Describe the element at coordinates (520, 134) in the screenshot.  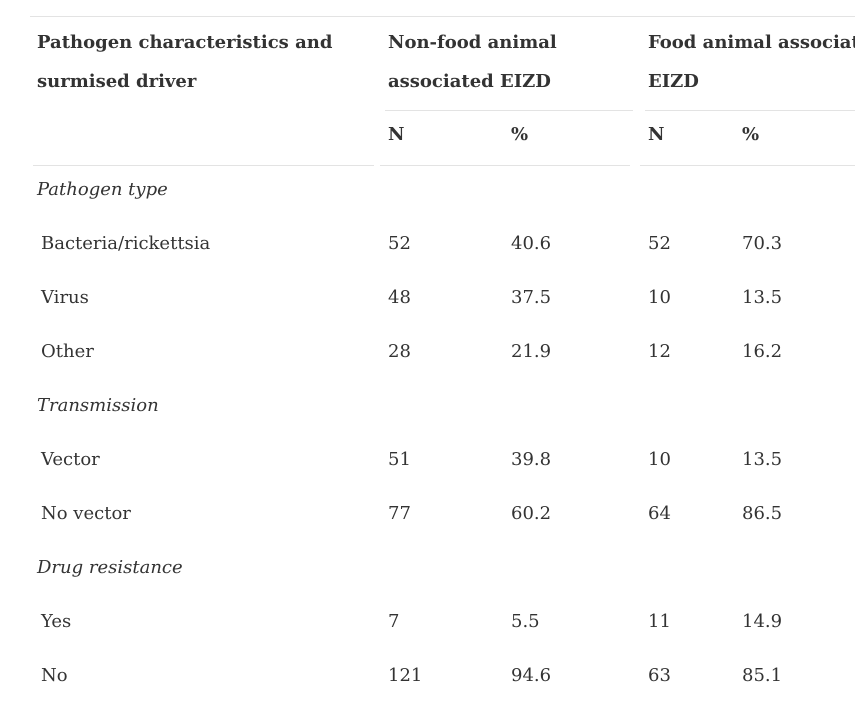
I see `subheader-pct-non-food: %` at that location.